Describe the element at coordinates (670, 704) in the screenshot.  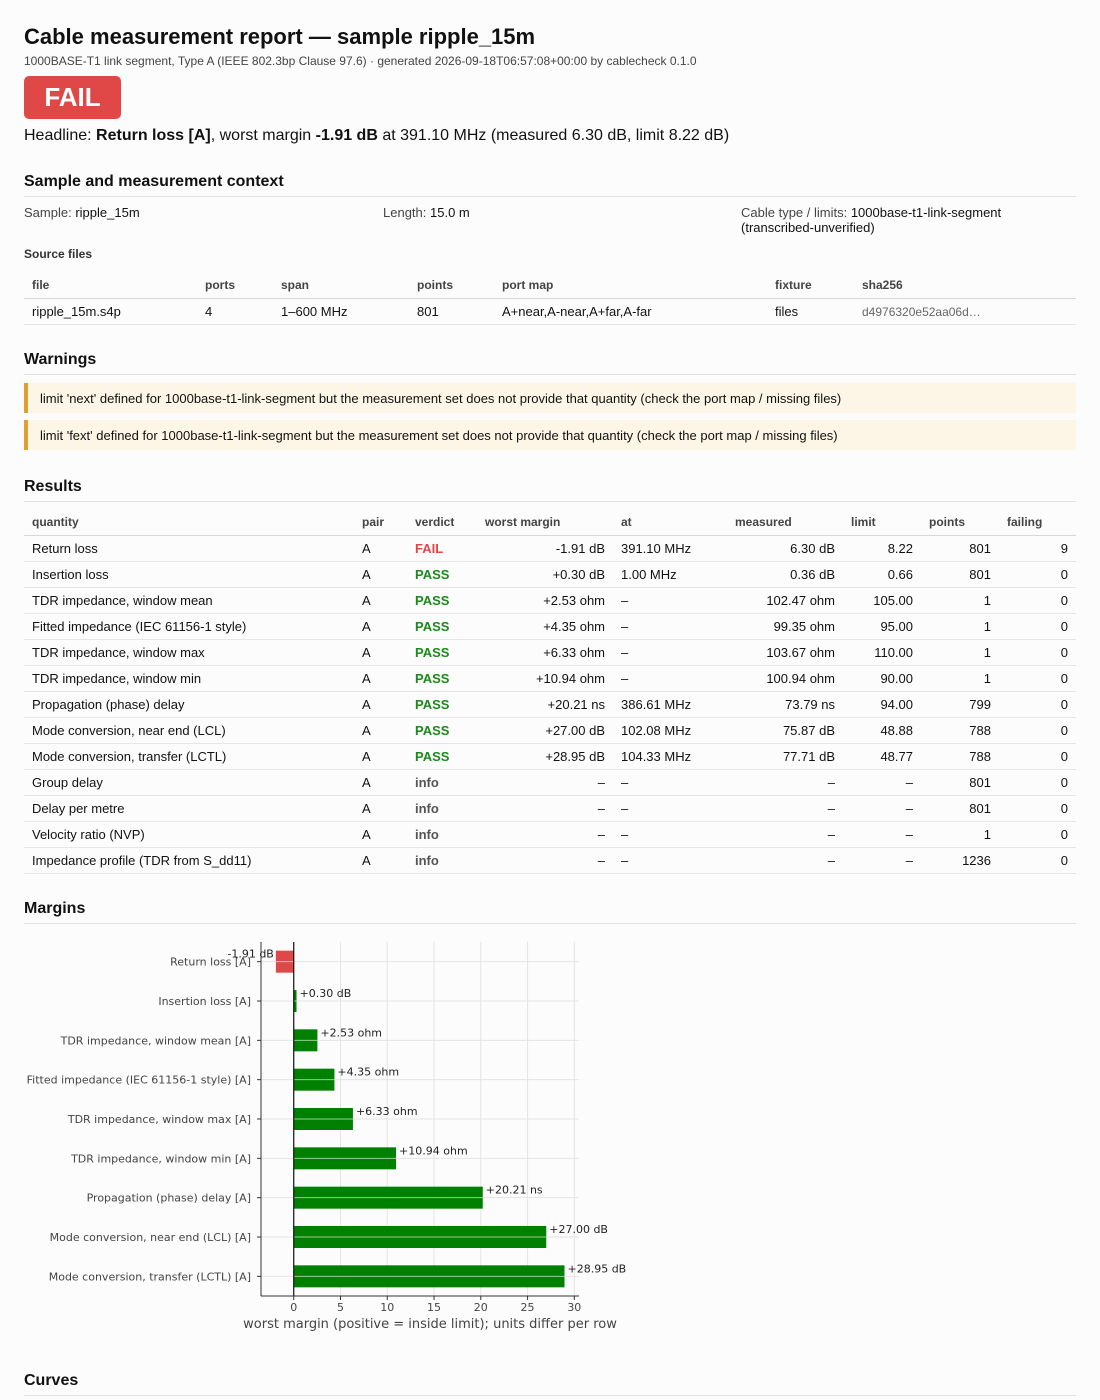
I see `table-cell: 386.61 MHz` at that location.